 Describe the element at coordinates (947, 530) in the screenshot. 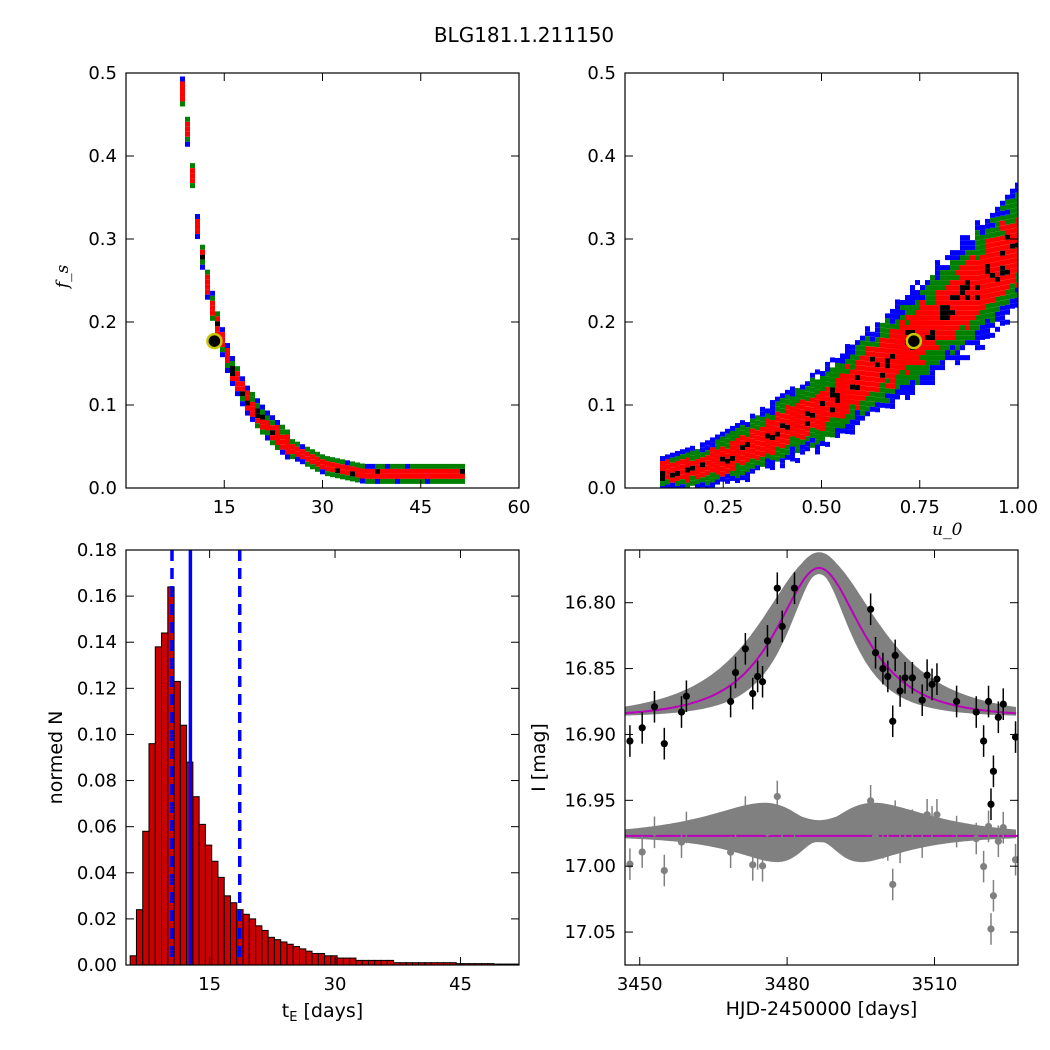

I see `x-axis-label: u_0` at that location.